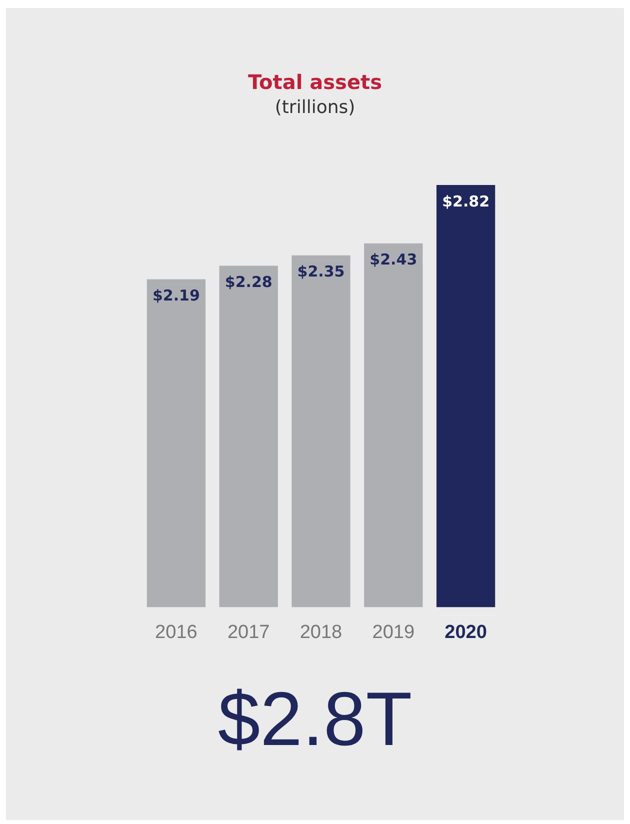 The width and height of the screenshot is (630, 824). Describe the element at coordinates (315, 107) in the screenshot. I see `chart-subtitle: (trillions)` at that location.